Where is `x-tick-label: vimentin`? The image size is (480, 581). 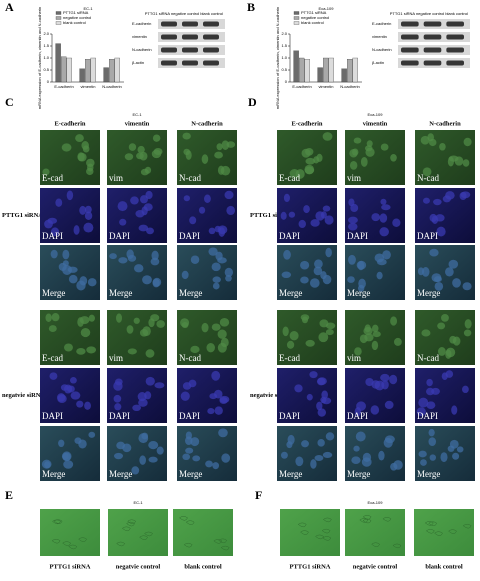
x-tick-label: vimentin is located at coordinates (326, 86).